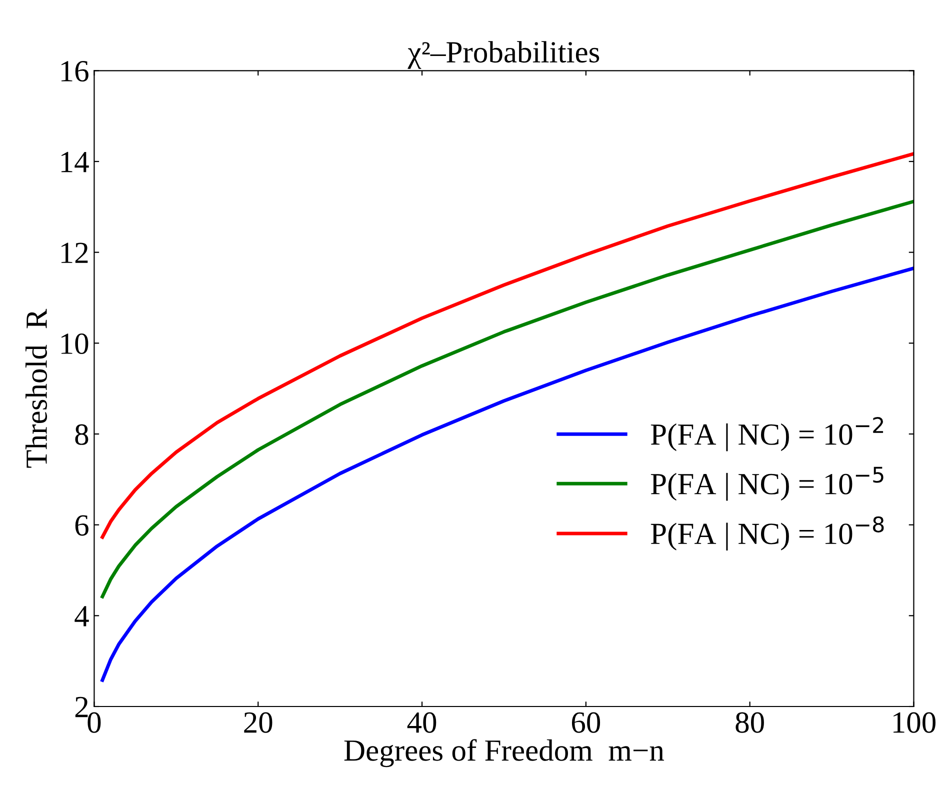 The image size is (942, 785). What do you see at coordinates (37, 388) in the screenshot?
I see `y-axis-title: Threshold R` at bounding box center [37, 388].